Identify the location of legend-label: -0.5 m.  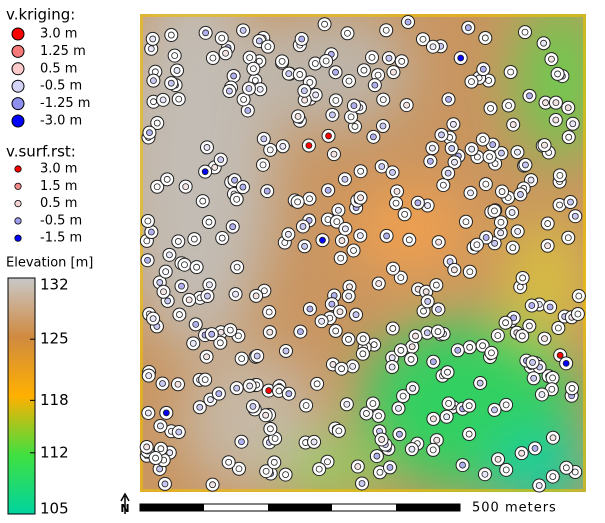
(61, 220).